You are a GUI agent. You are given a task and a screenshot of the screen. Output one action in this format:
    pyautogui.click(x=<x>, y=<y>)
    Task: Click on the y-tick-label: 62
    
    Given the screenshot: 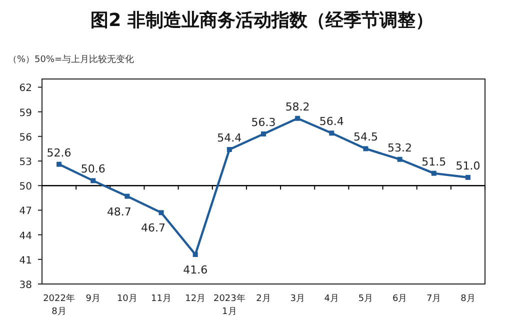 What is the action you would take?
    pyautogui.click(x=25, y=88)
    